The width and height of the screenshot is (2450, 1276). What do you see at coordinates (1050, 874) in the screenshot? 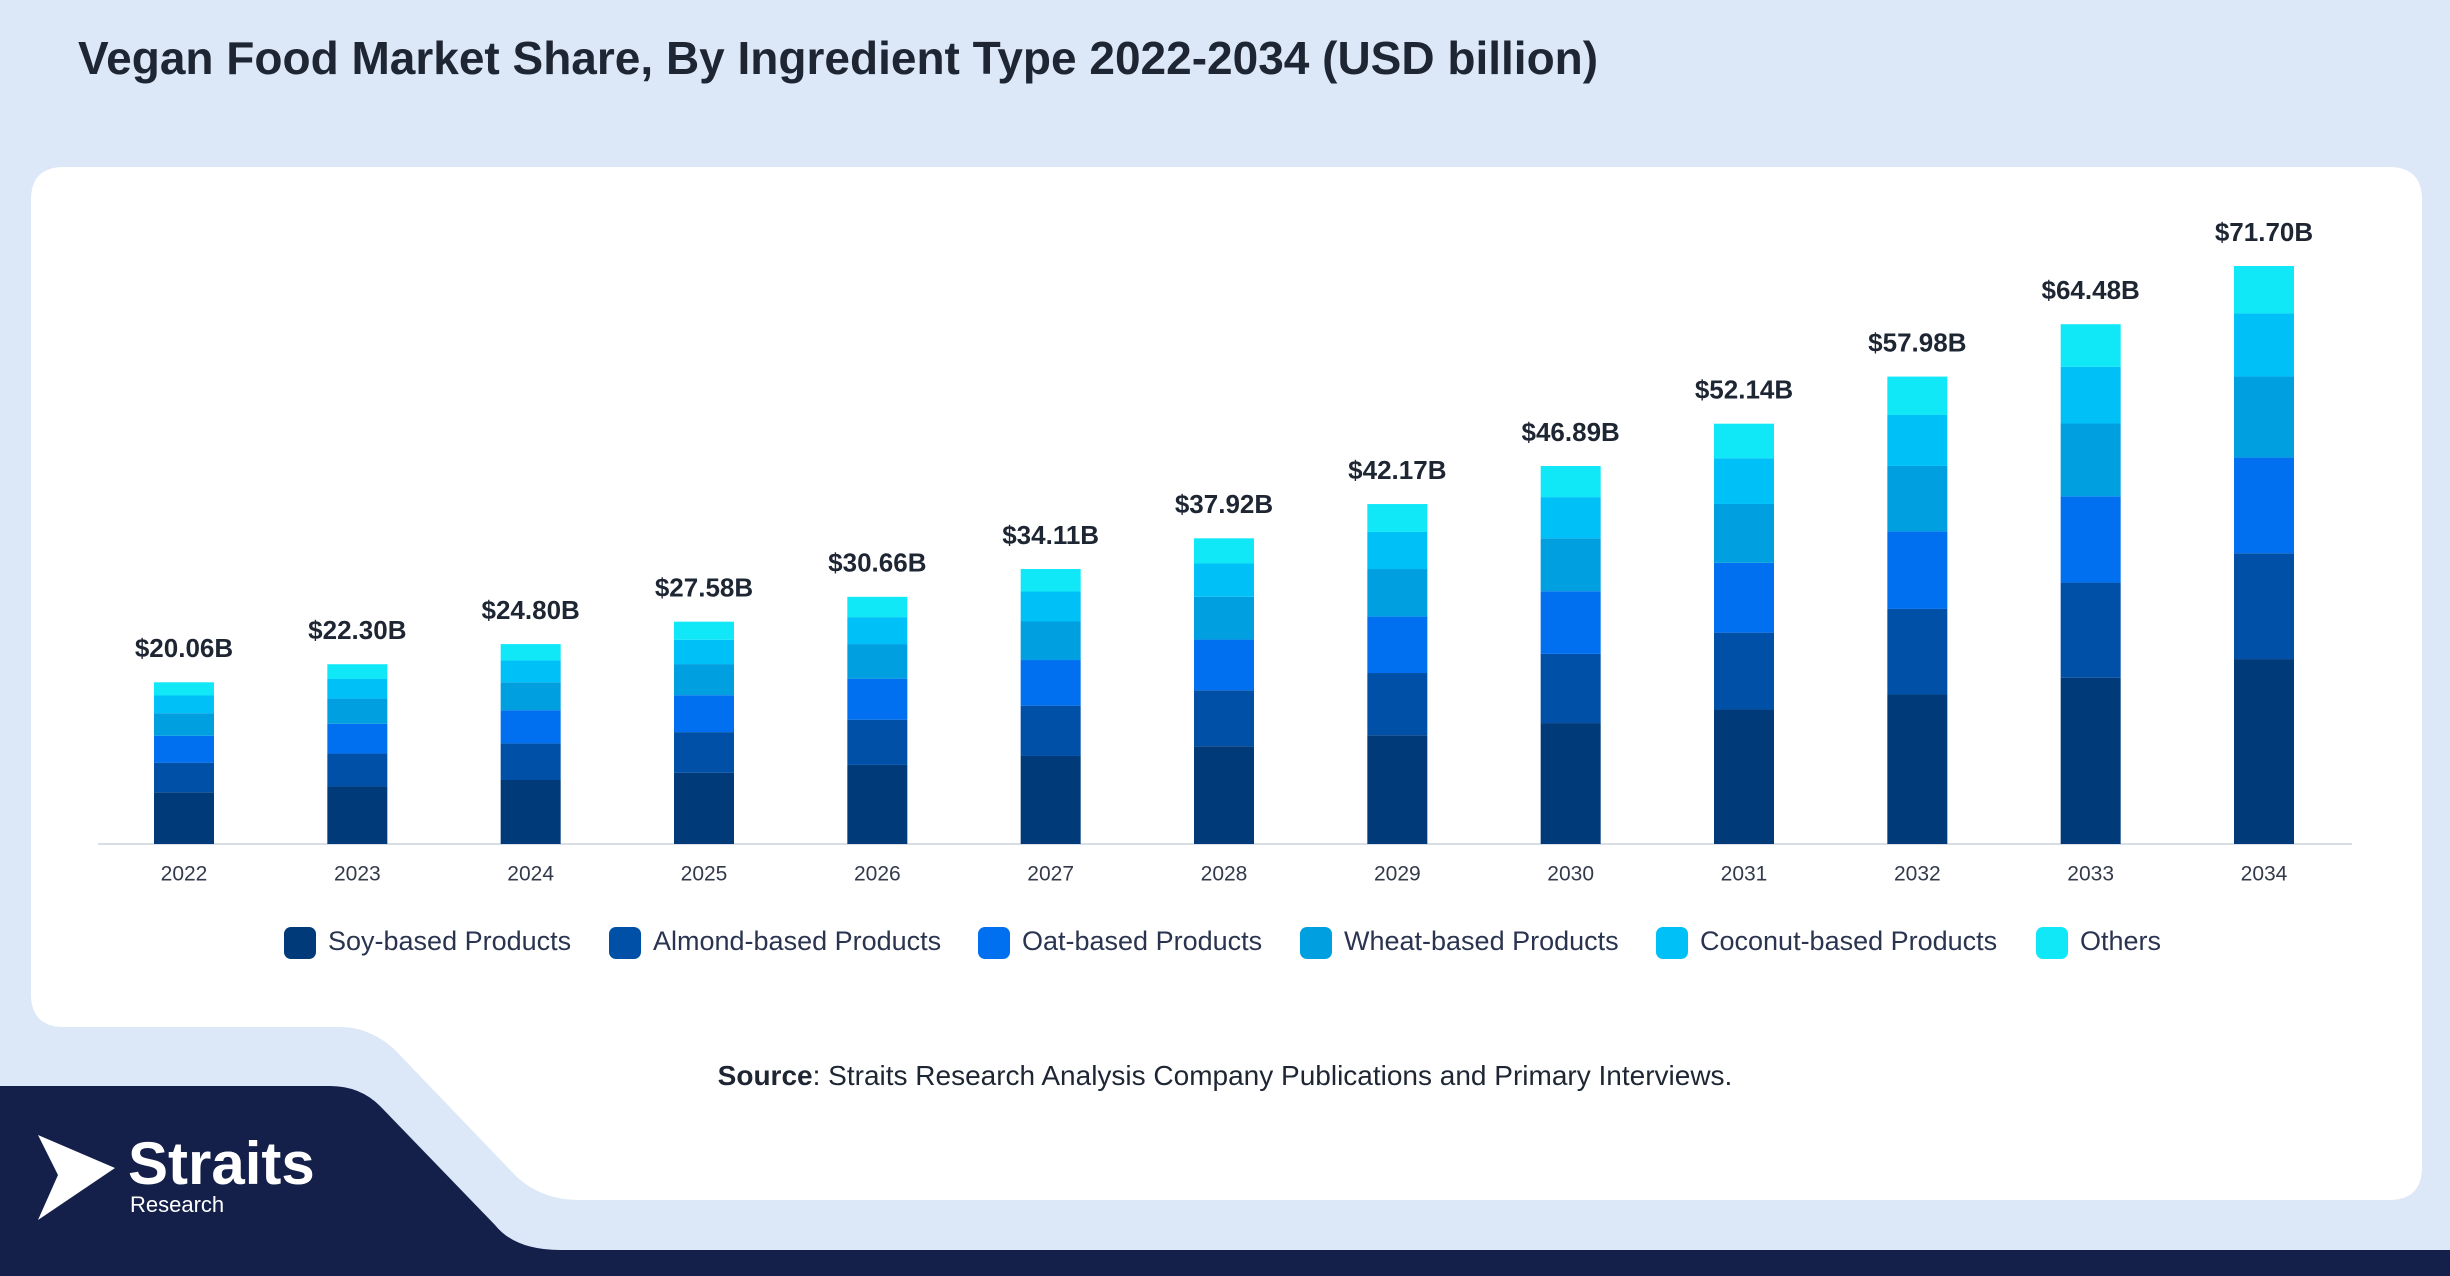
I see `x-tick-label: 2027` at bounding box center [1050, 874].